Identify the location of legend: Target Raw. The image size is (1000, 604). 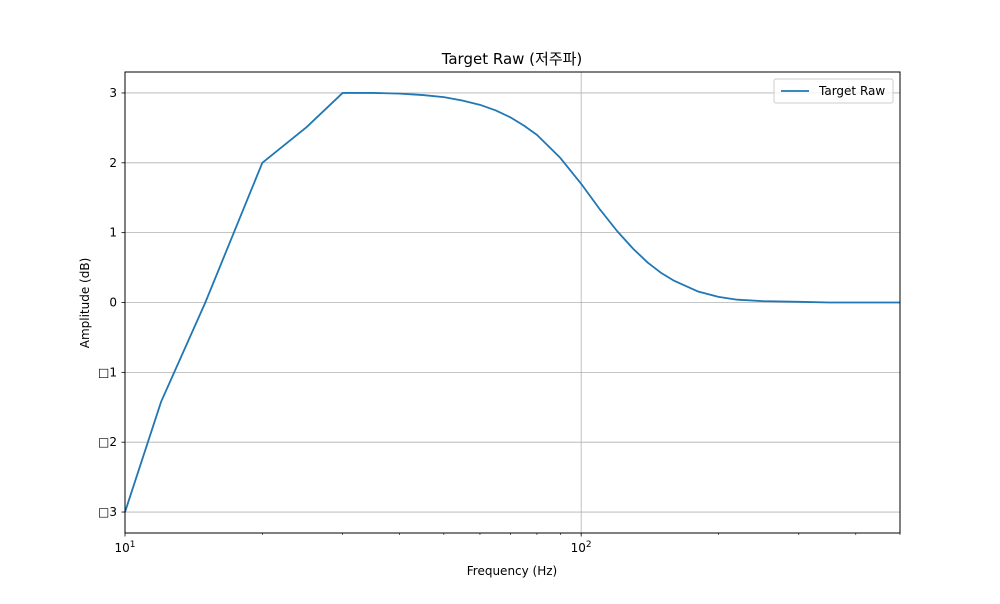
(833, 91).